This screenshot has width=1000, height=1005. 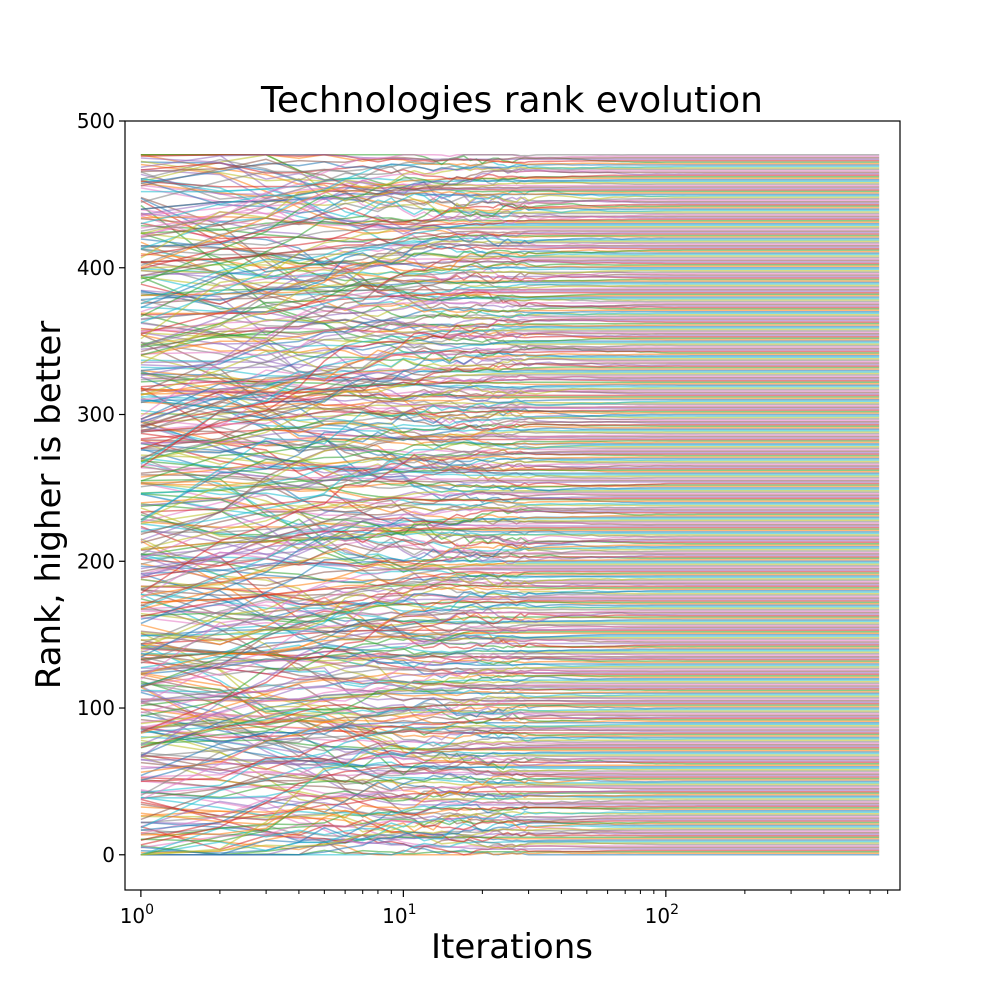 I want to click on x-tick-label: 100, so click(x=137, y=915).